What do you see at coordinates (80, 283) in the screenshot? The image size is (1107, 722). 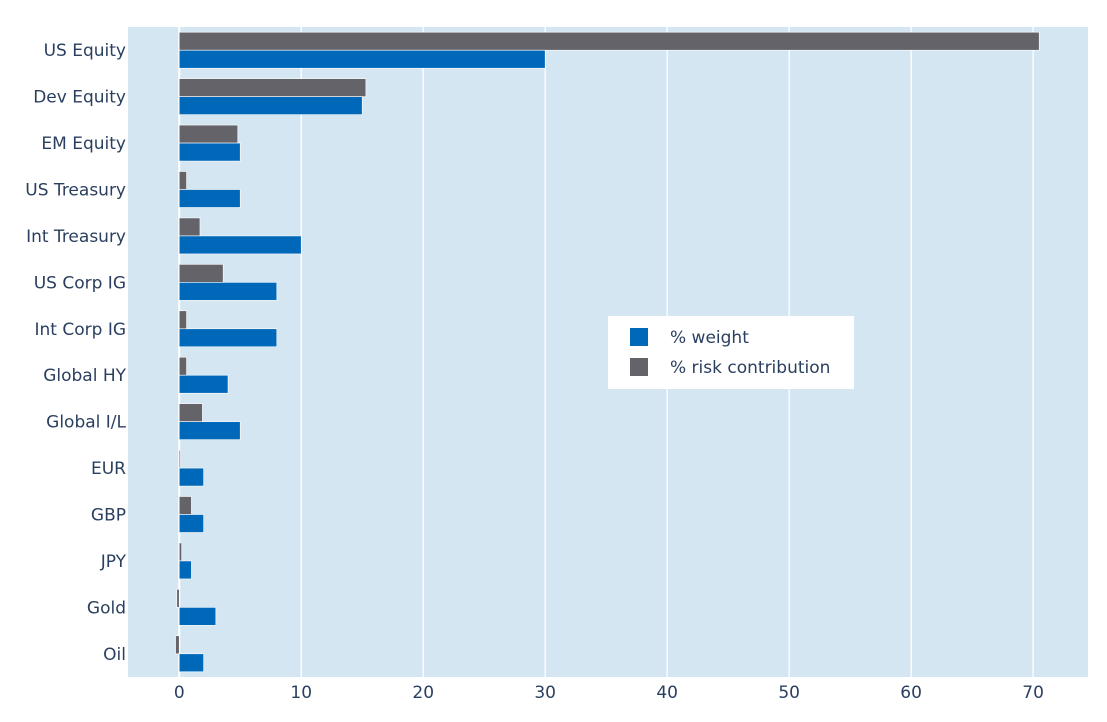 I see `category-label: US Corp IG` at bounding box center [80, 283].